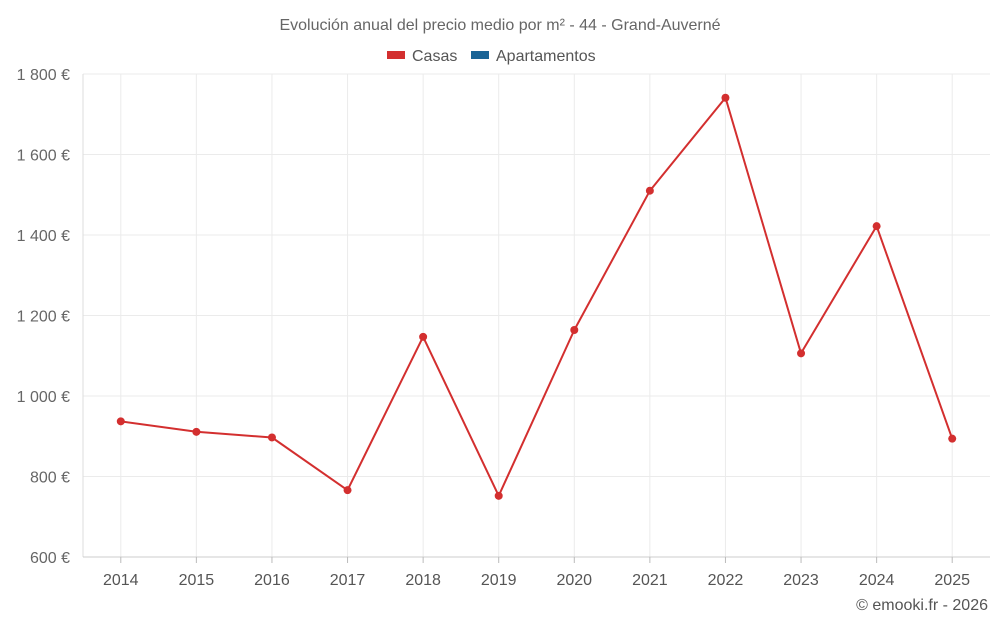  Describe the element at coordinates (725, 97) in the screenshot. I see `data-point-2022` at that location.